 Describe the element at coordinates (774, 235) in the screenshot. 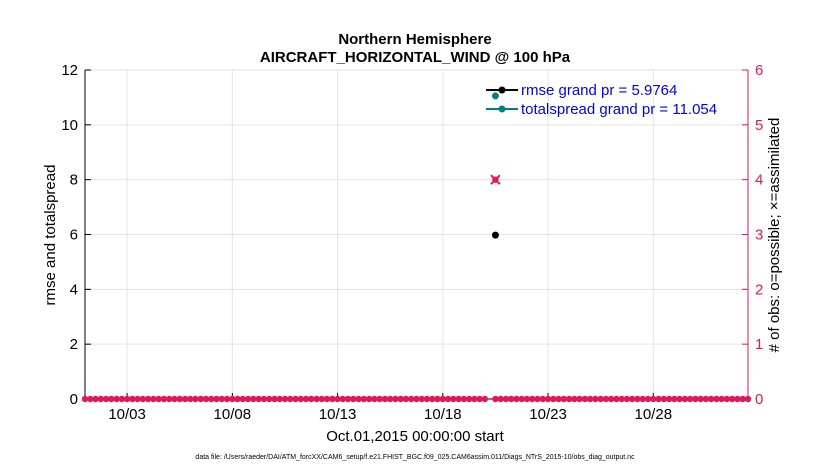

I see `y-axis-right-label: # of obs: o=possible; ×=assimilated` at that location.